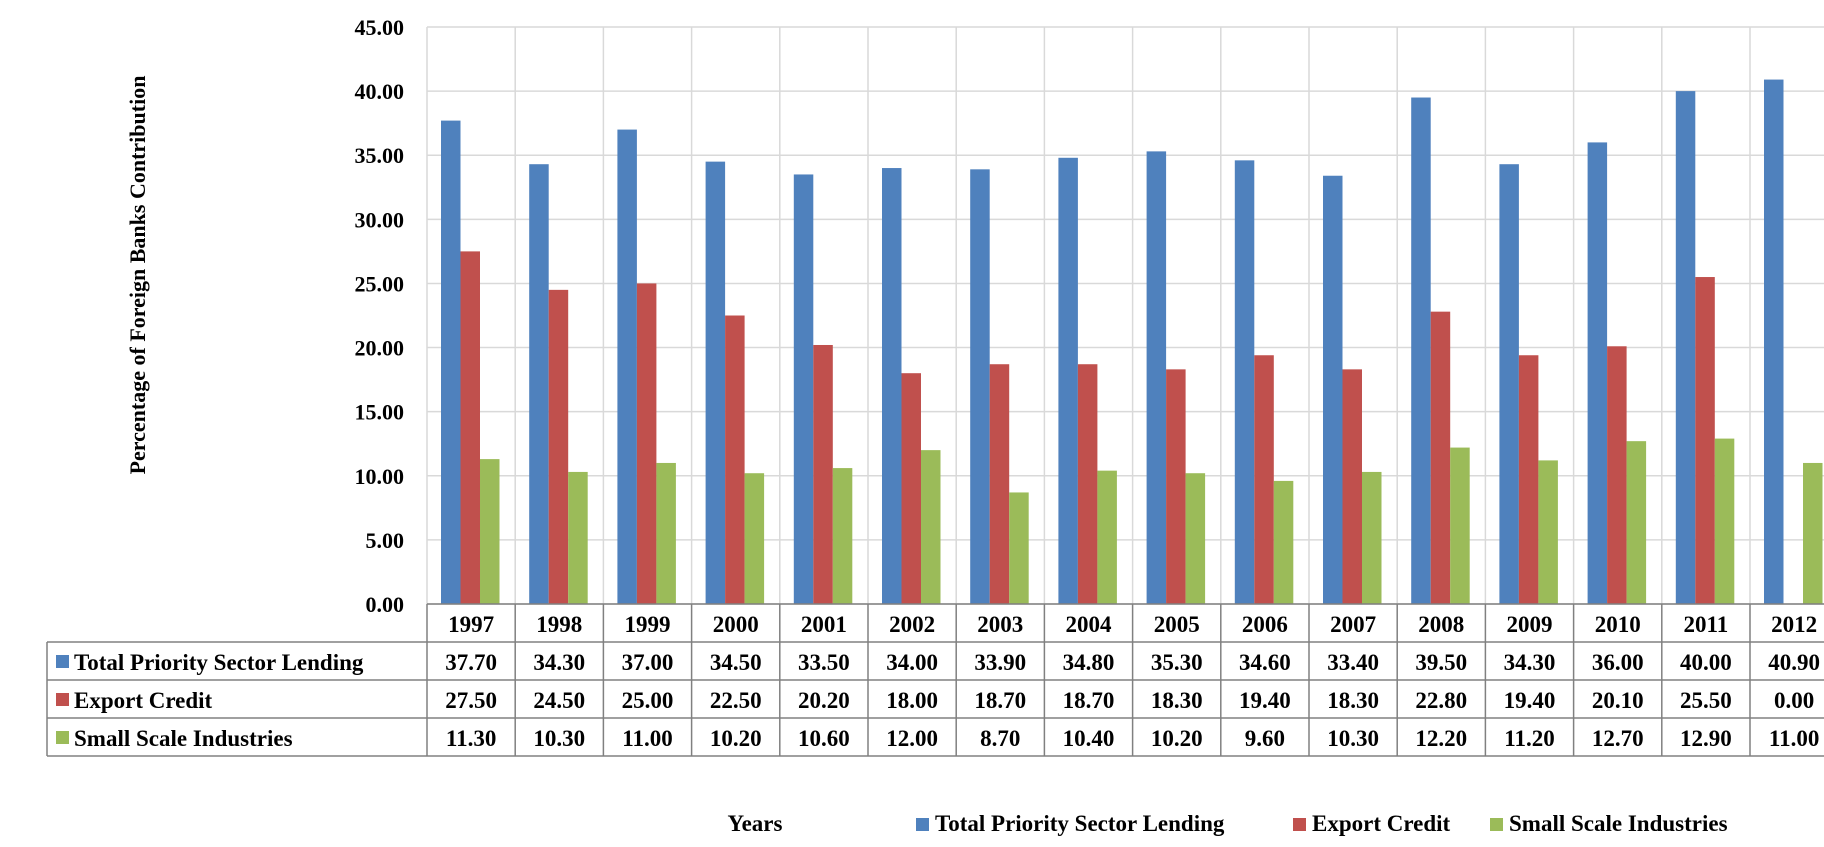 Image resolution: width=1824 pixels, height=847 pixels. I want to click on bar-export-credit-2008, so click(1440, 457).